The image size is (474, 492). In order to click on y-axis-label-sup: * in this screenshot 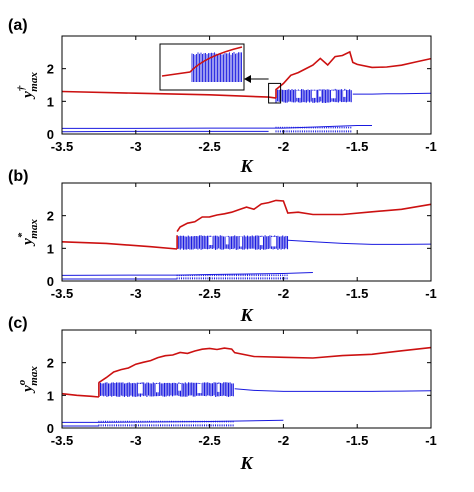, I will do `click(22, 235)`.